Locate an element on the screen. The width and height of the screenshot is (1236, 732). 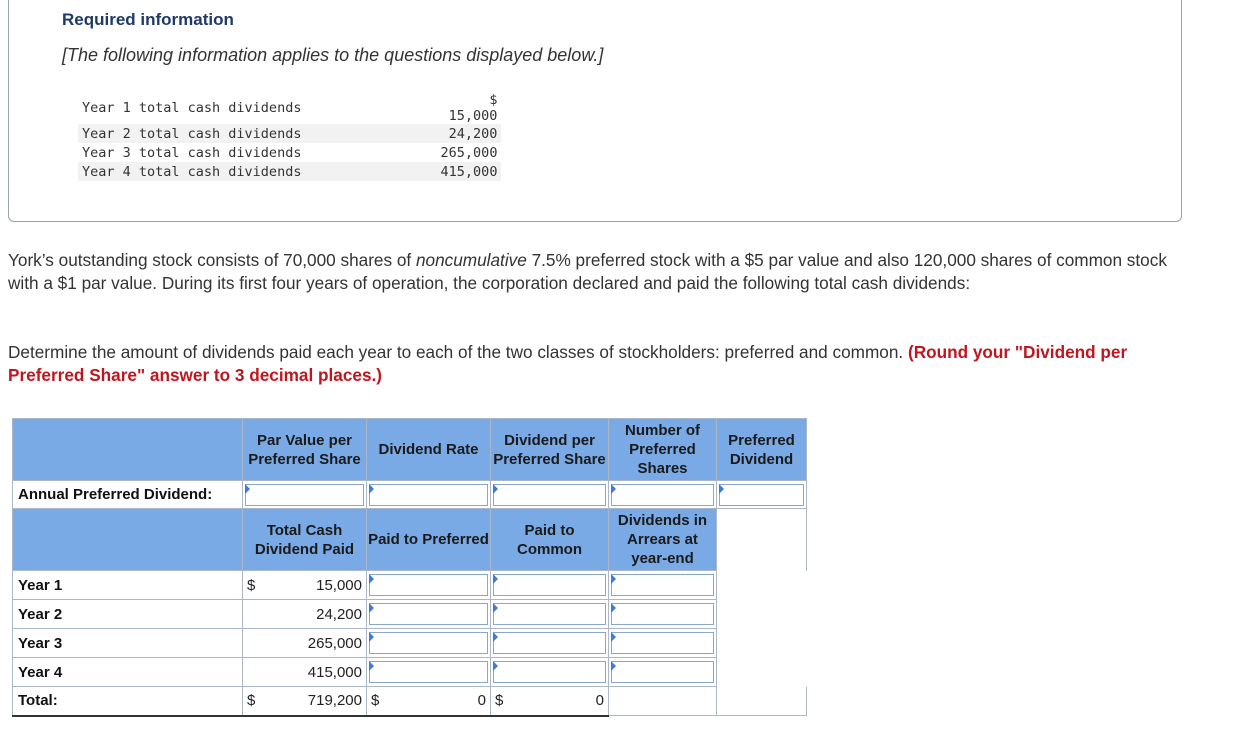
total-preferred-sum: 0 is located at coordinates (481, 701).